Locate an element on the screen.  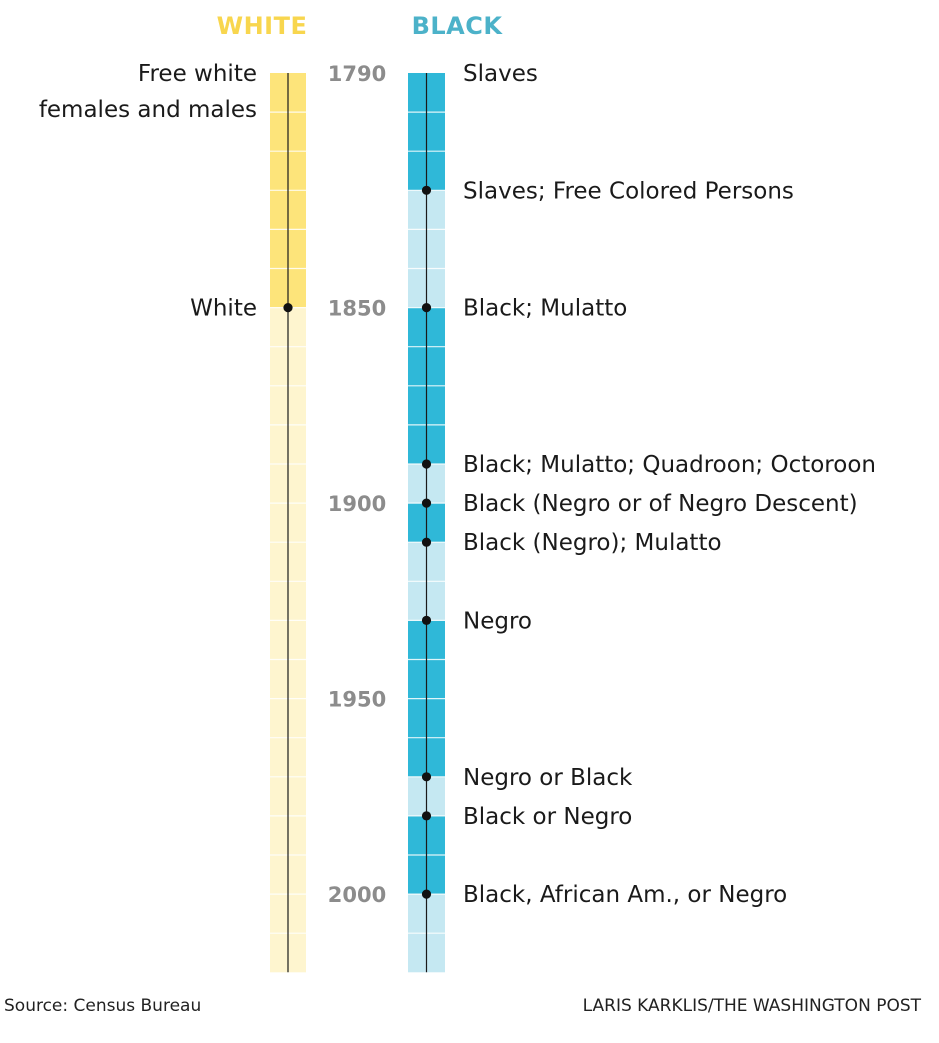
black-term-label: Black (Negro or of Negro Descent) is located at coordinates (660, 504).